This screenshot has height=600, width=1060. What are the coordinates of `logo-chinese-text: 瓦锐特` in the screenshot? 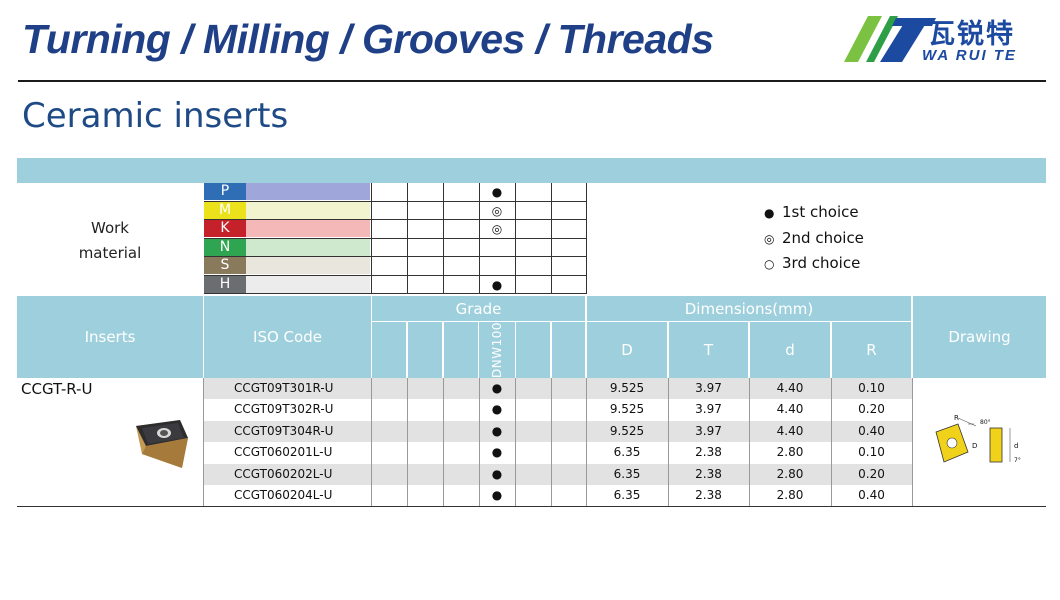 It's located at (971, 34).